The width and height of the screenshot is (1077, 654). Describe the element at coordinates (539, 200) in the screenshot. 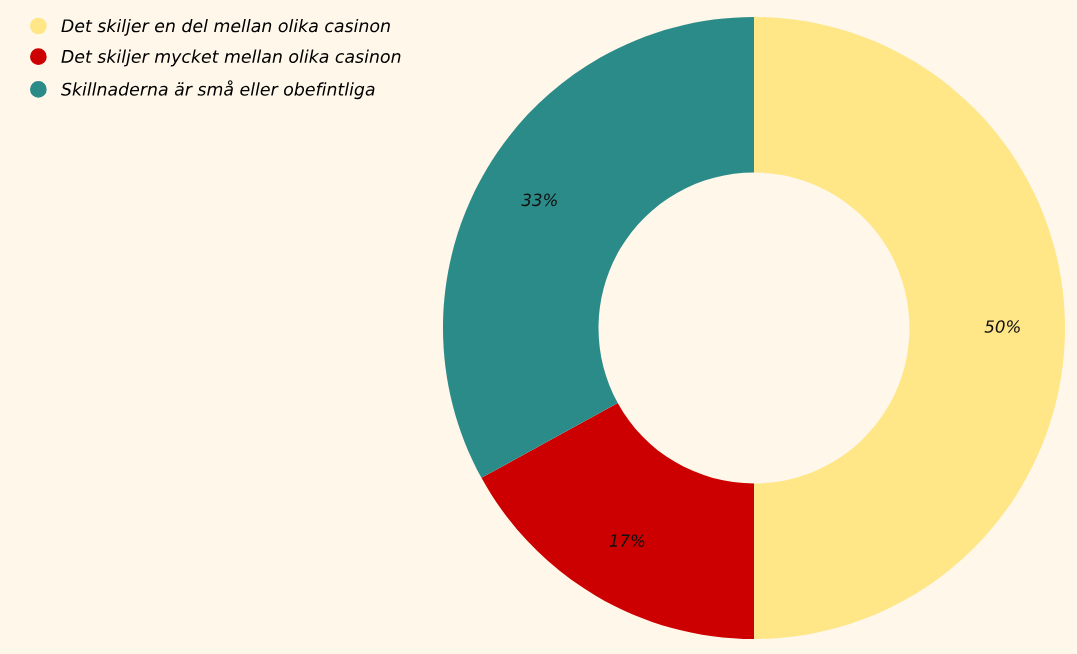

I see `data-label: 33%` at that location.